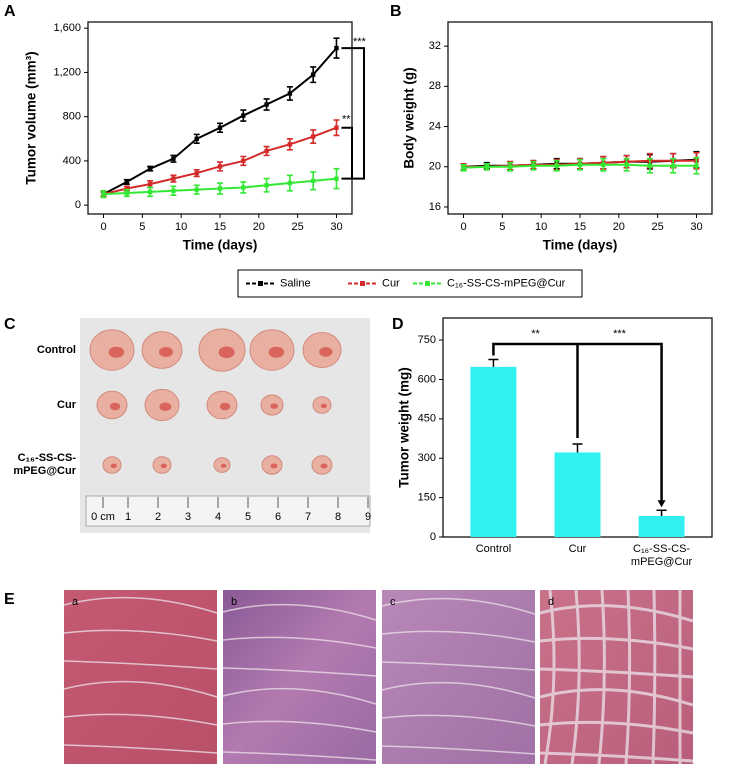  I want to click on row-label: C₁₆-SS-CS- mPEG@Cur, so click(44, 464).